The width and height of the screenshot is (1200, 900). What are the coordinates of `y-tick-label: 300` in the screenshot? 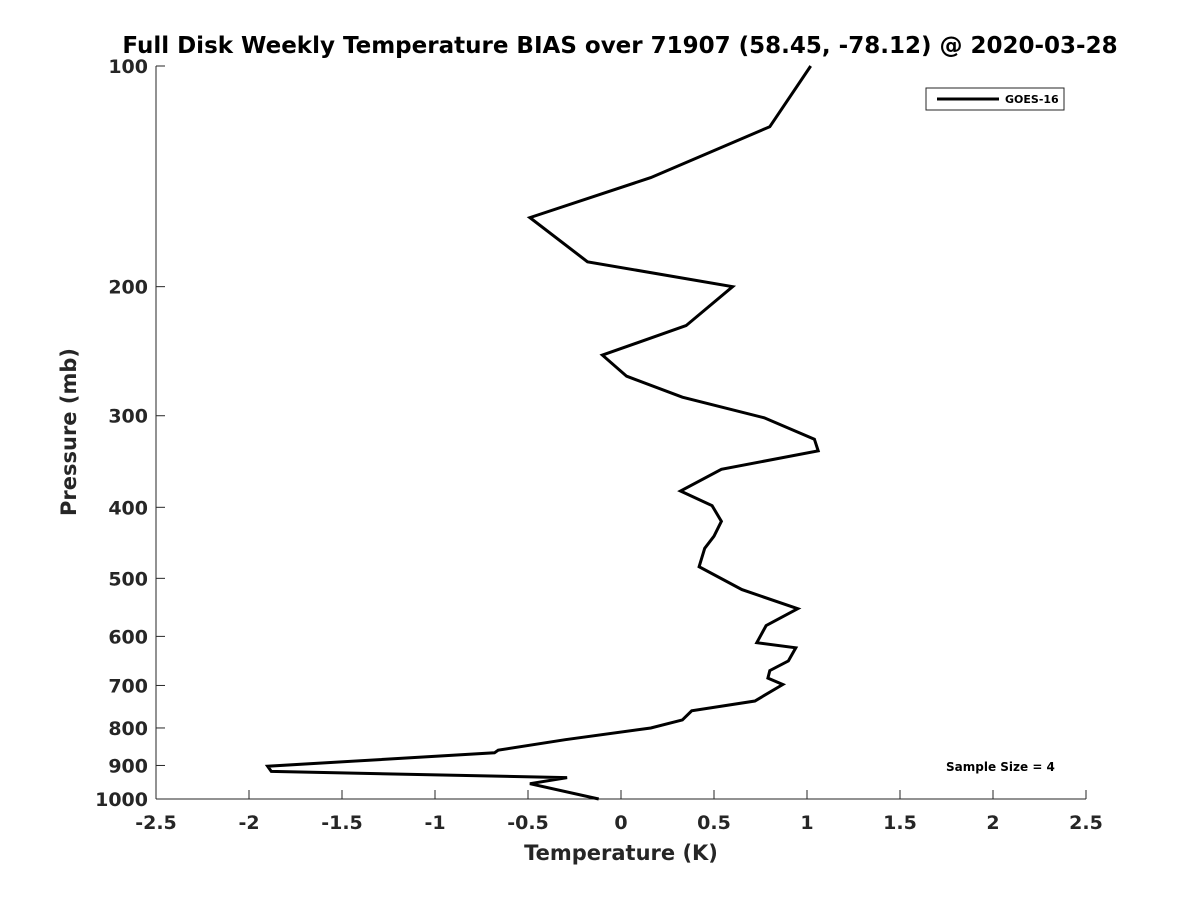 It's located at (128, 417).